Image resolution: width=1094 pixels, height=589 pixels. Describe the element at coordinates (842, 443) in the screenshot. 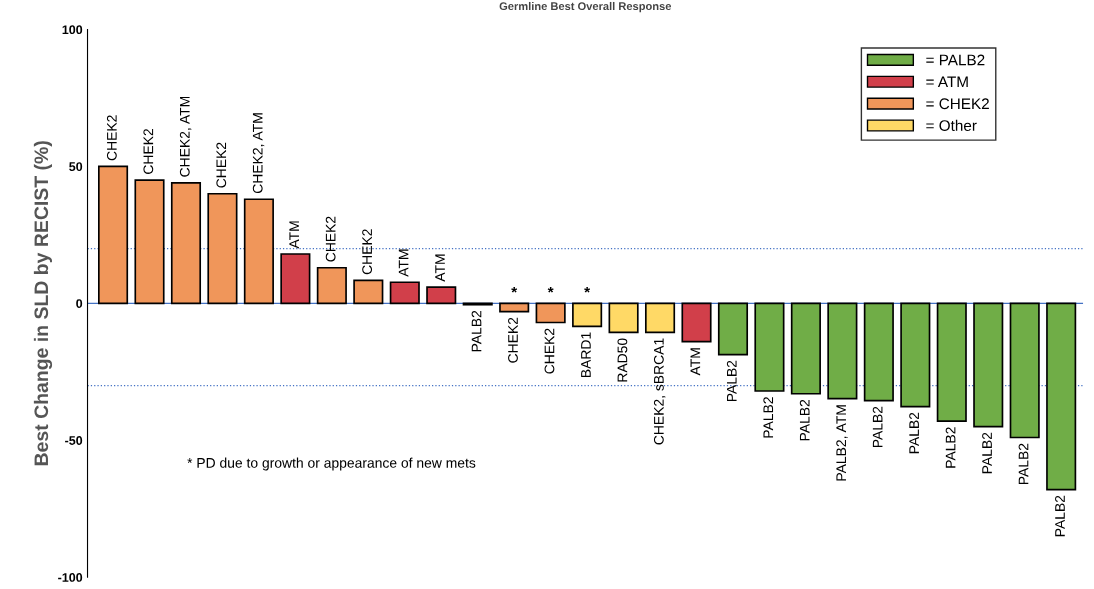

I see `x-tick-label: PALB2, ATM` at that location.